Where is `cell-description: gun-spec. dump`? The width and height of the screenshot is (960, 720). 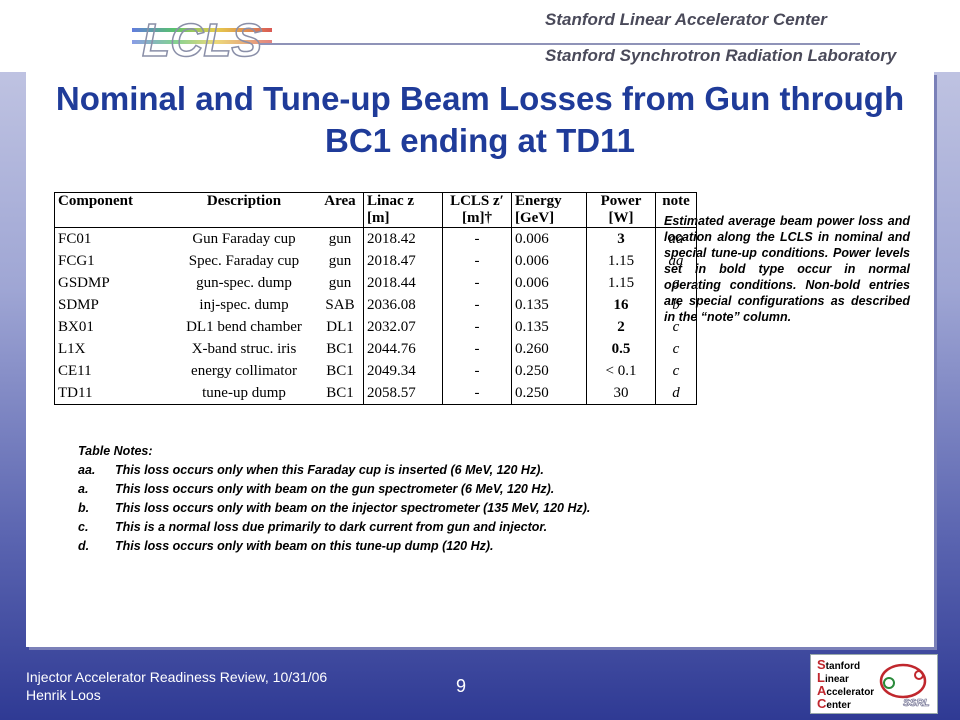 cell-description: gun-spec. dump is located at coordinates (244, 283).